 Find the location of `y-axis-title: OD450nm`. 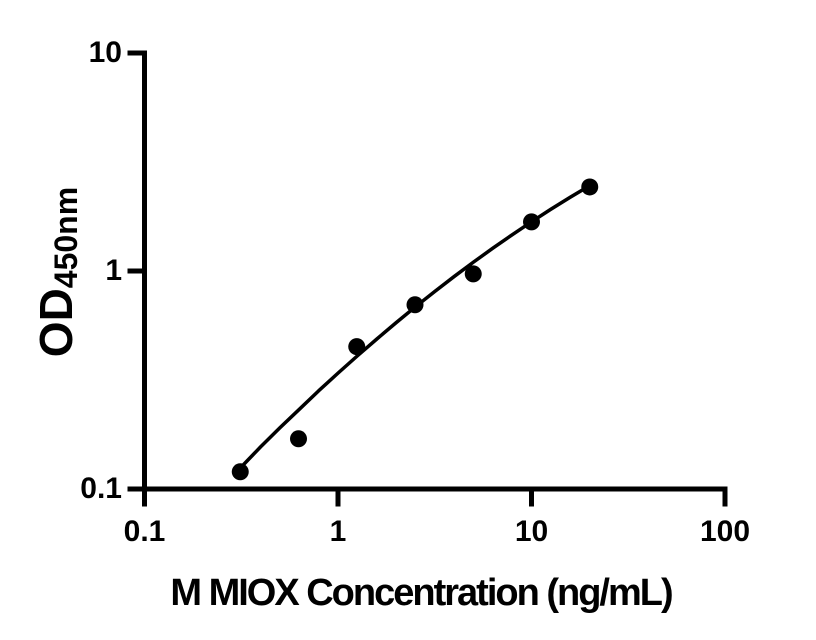

y-axis-title: OD450nm is located at coordinates (56, 272).